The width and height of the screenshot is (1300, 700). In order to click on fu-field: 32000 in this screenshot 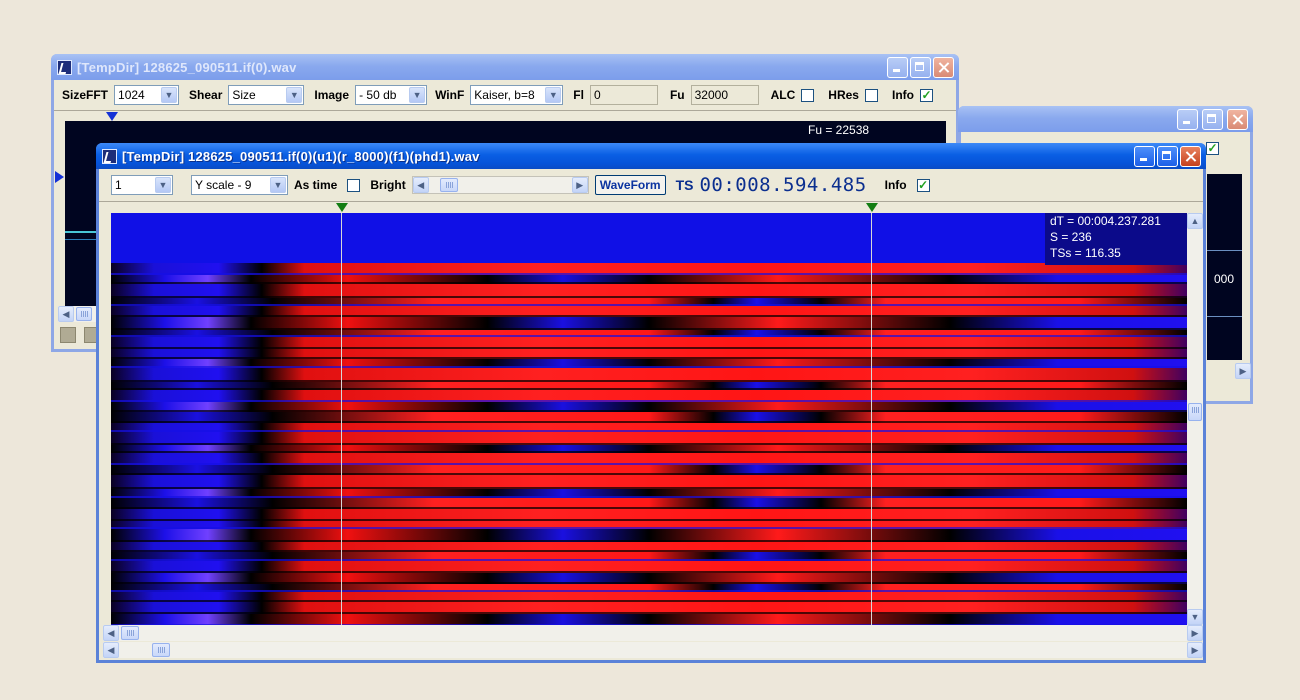, I will do `click(724, 95)`.